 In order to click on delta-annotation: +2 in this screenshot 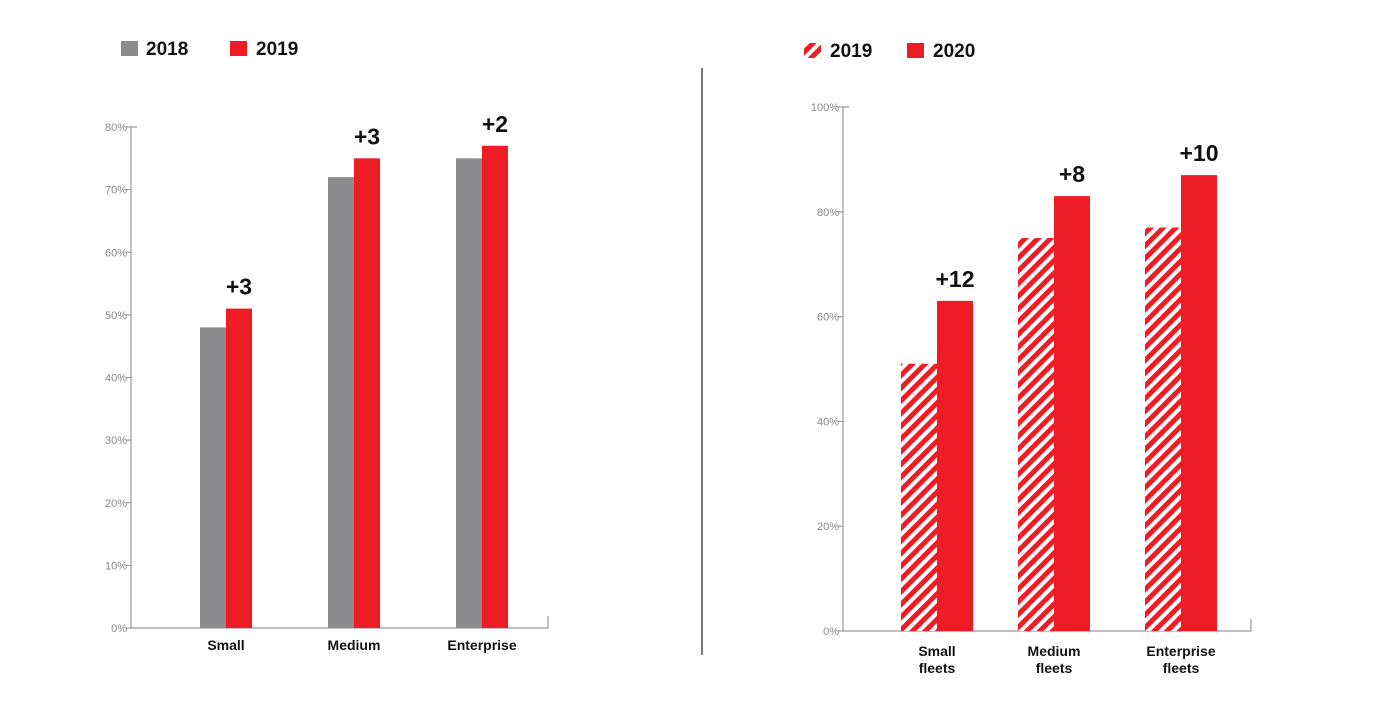, I will do `click(495, 124)`.